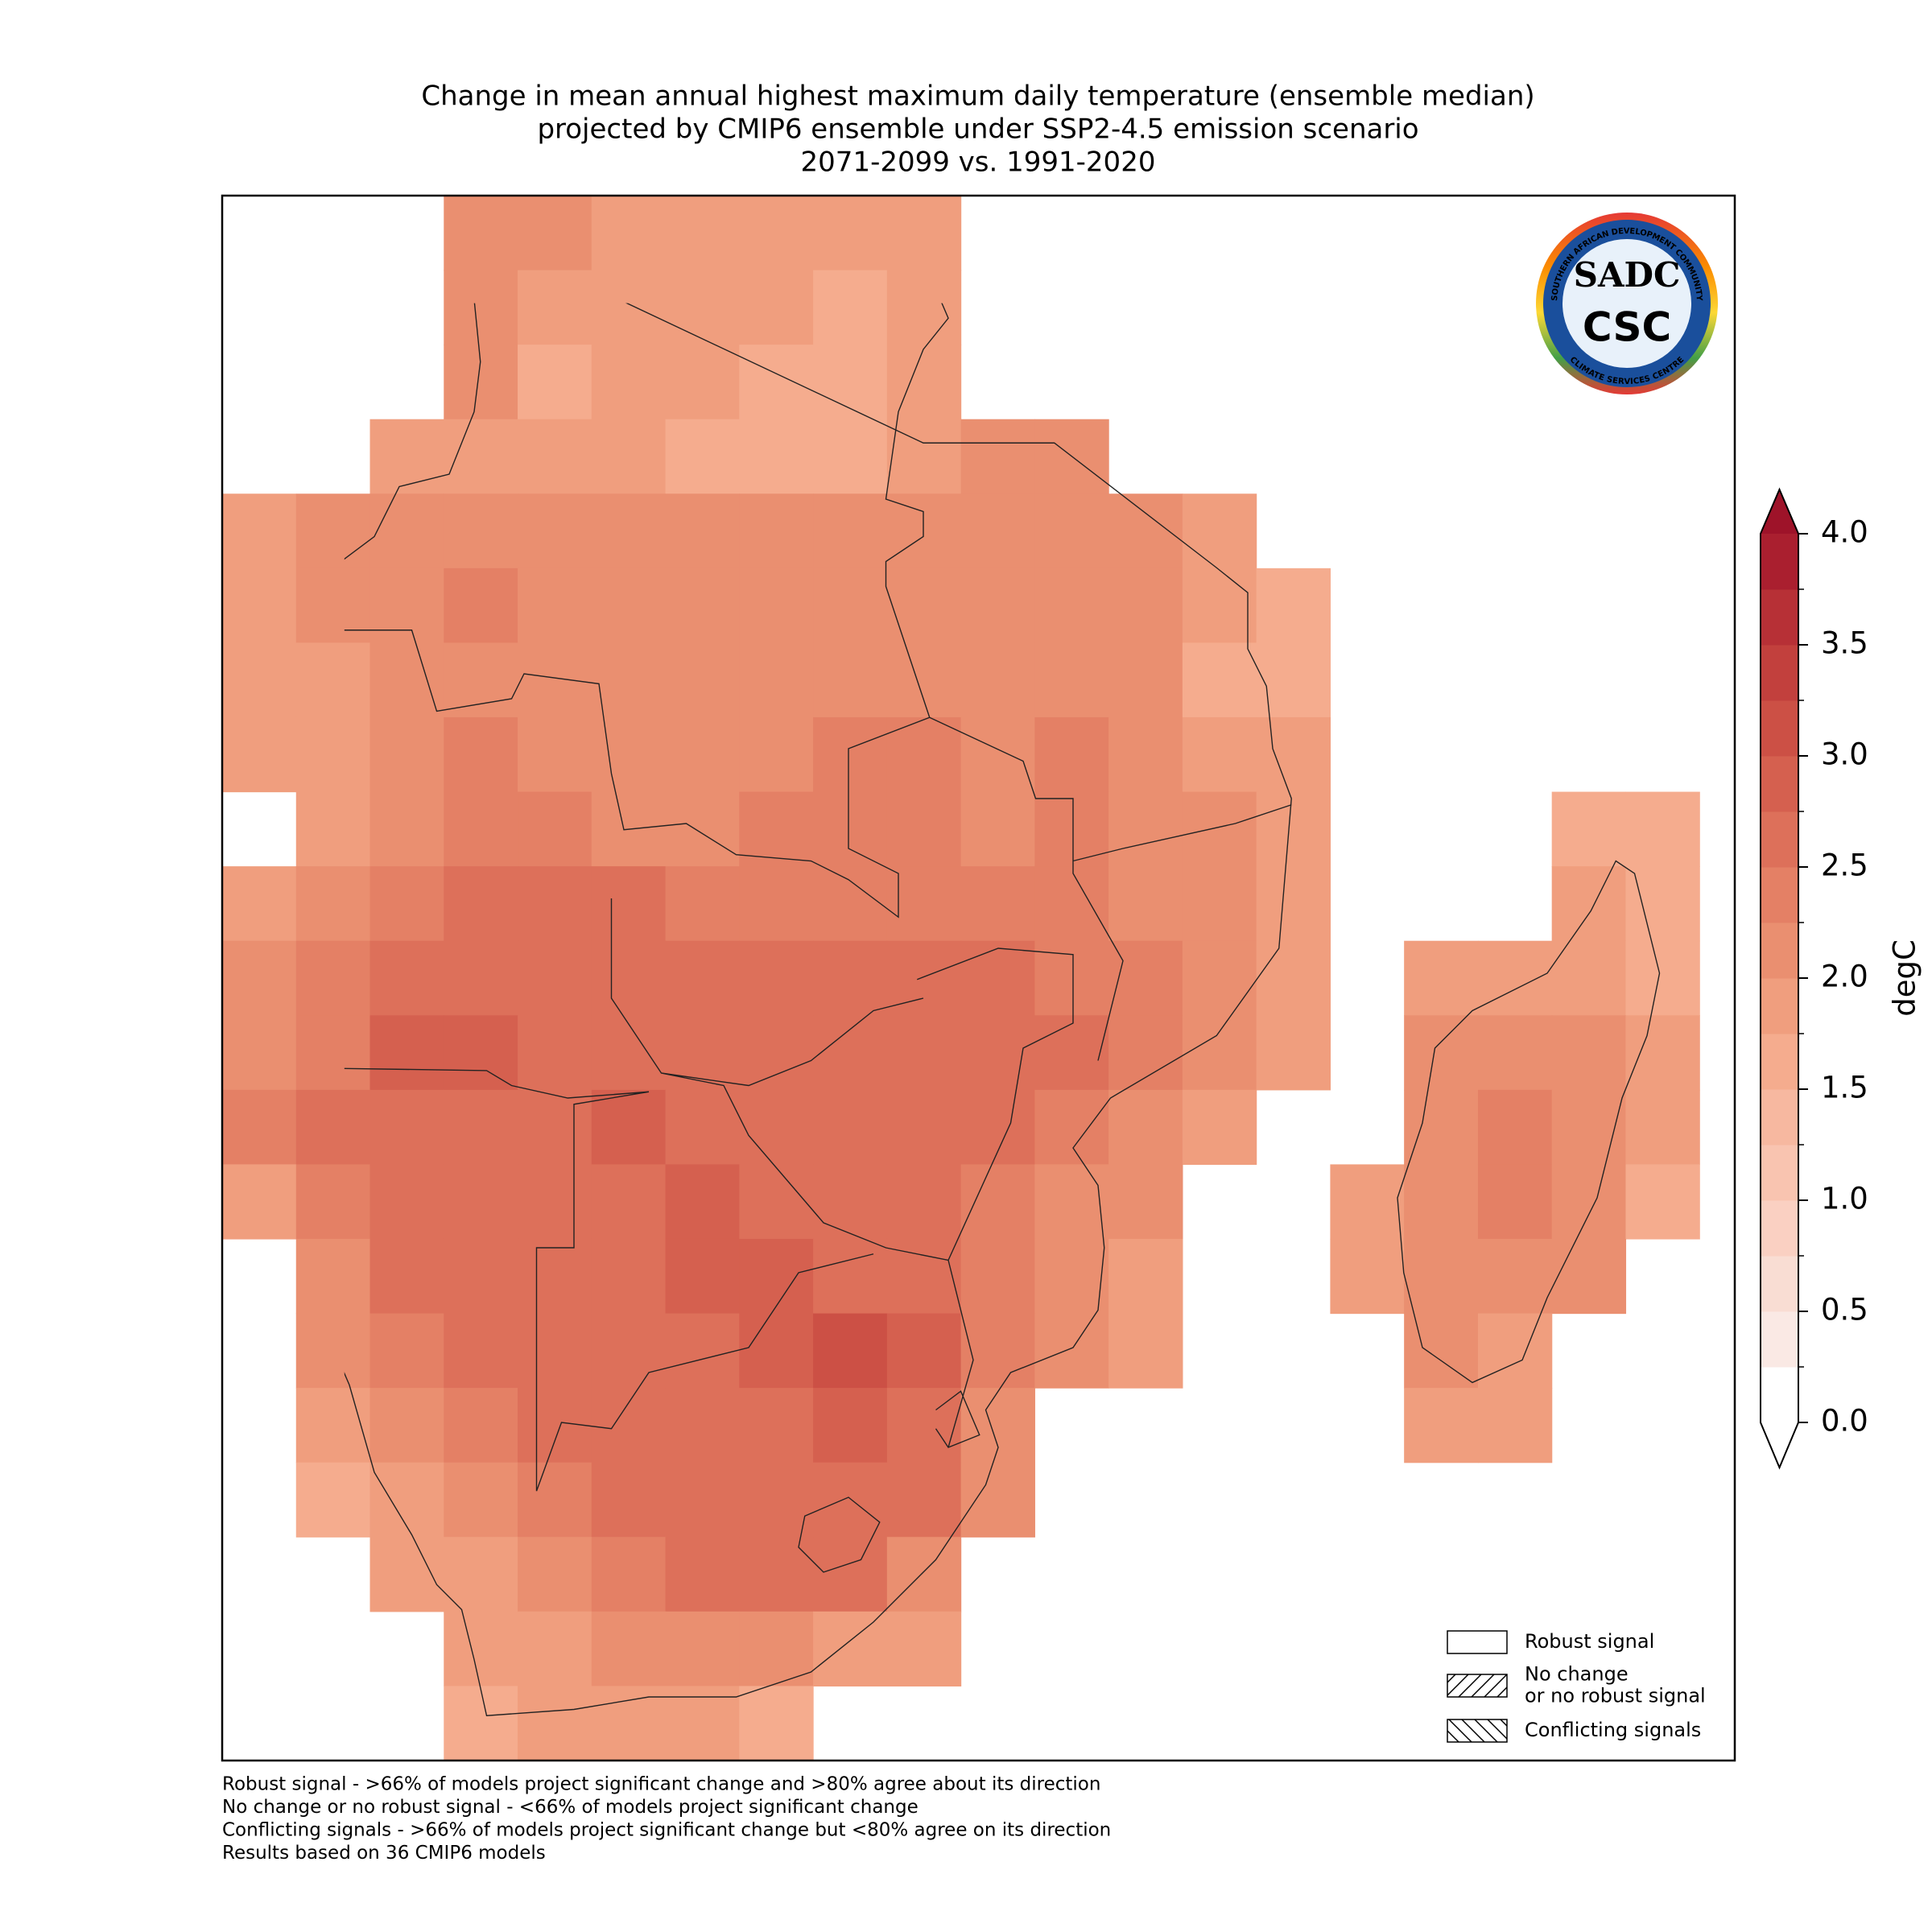  What do you see at coordinates (1845, 1088) in the screenshot?
I see `colorbar-tick-label: 1.5` at bounding box center [1845, 1088].